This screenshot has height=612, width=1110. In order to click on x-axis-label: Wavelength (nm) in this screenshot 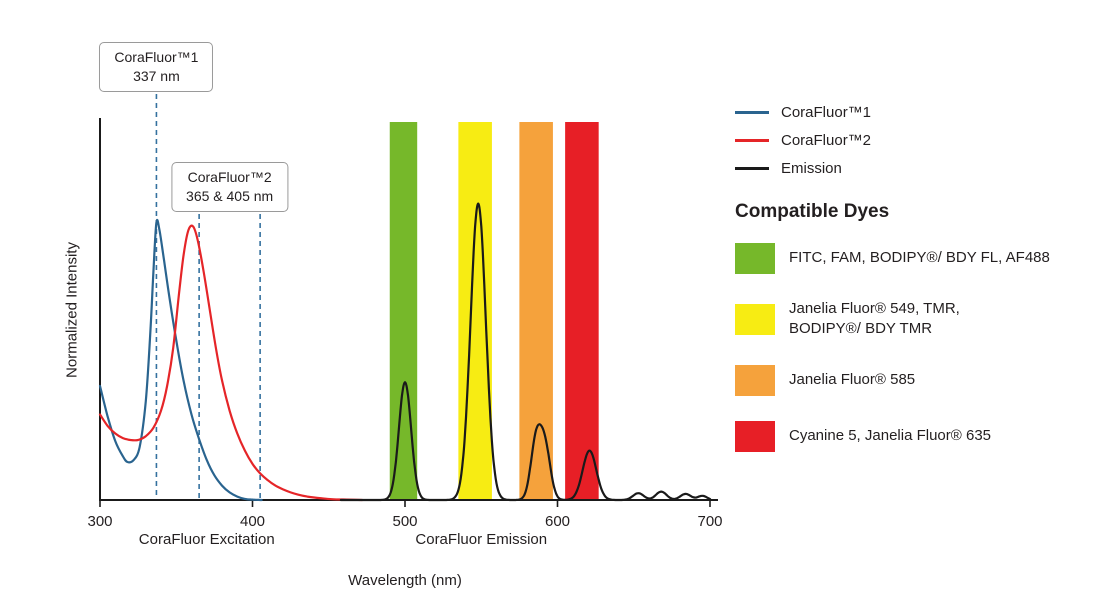, I will do `click(405, 580)`.